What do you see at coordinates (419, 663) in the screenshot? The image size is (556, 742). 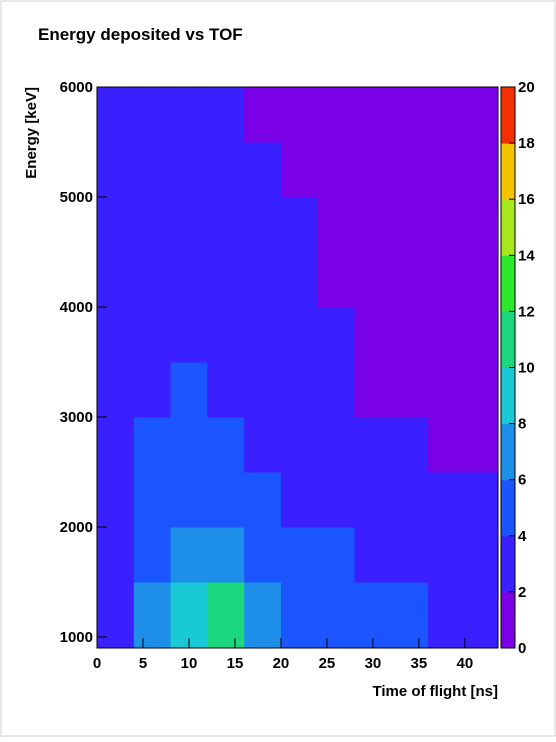 I see `x-tick-label: 35` at bounding box center [419, 663].